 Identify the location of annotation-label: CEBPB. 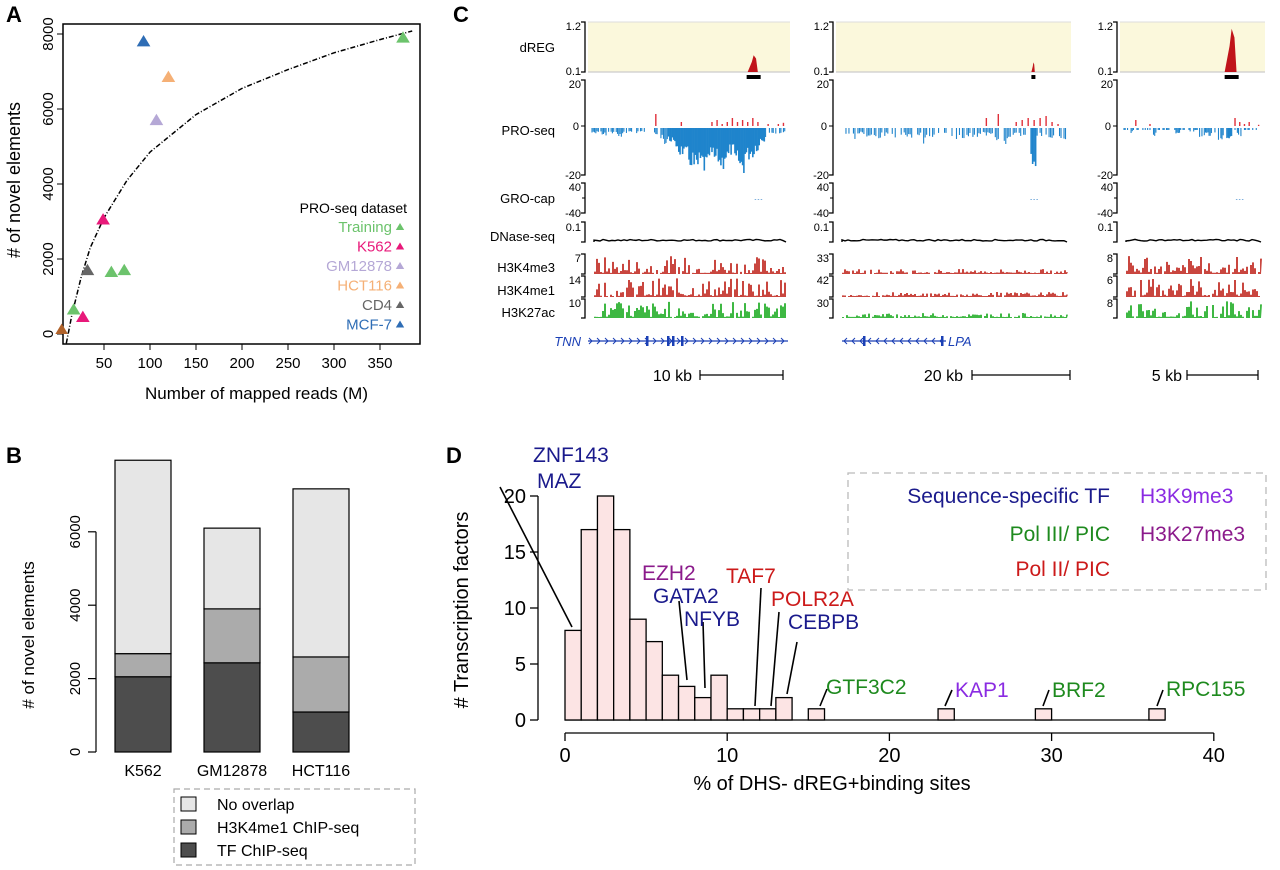
(823, 622).